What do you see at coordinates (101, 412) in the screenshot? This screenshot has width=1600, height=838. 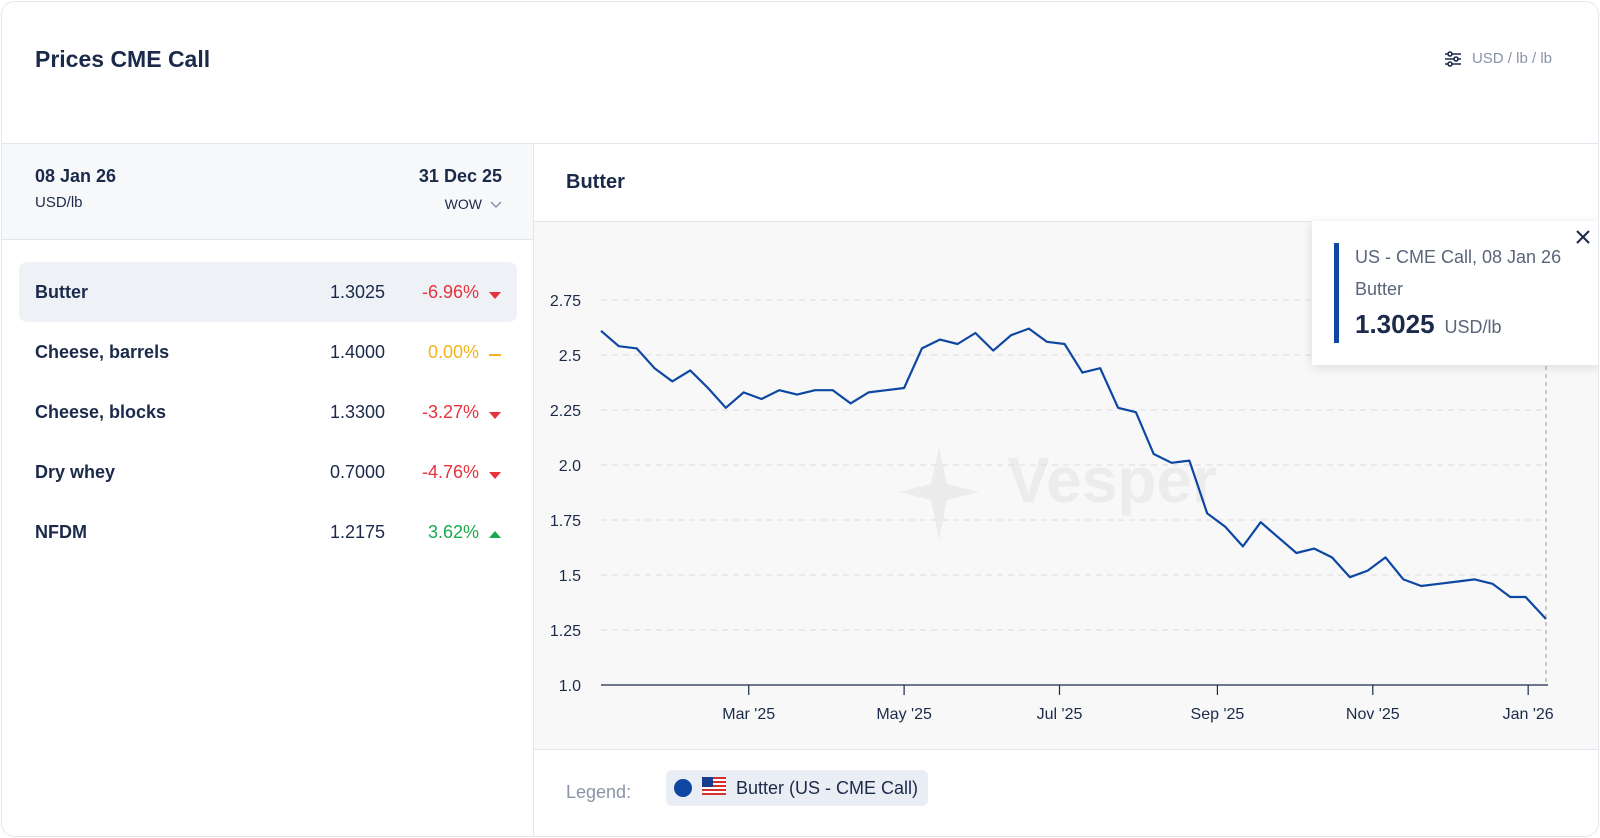 I see `row-name: Cheese, blocks` at bounding box center [101, 412].